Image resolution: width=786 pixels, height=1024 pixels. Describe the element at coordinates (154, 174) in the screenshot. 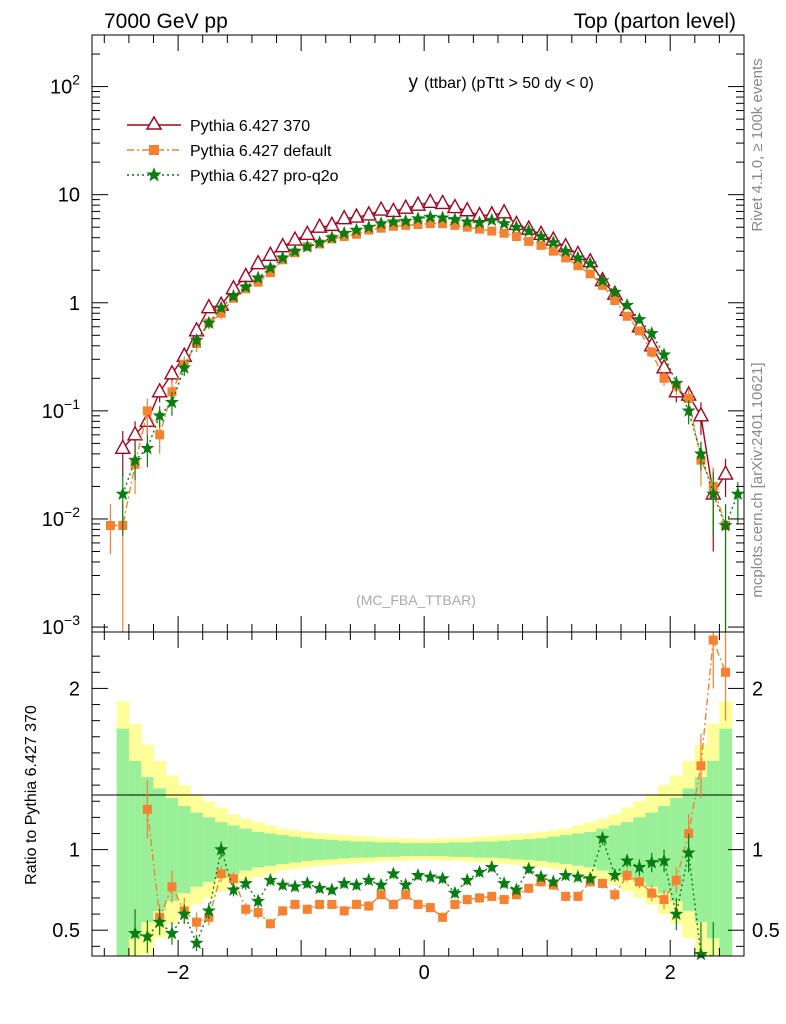

I see `legend-marker-star` at that location.